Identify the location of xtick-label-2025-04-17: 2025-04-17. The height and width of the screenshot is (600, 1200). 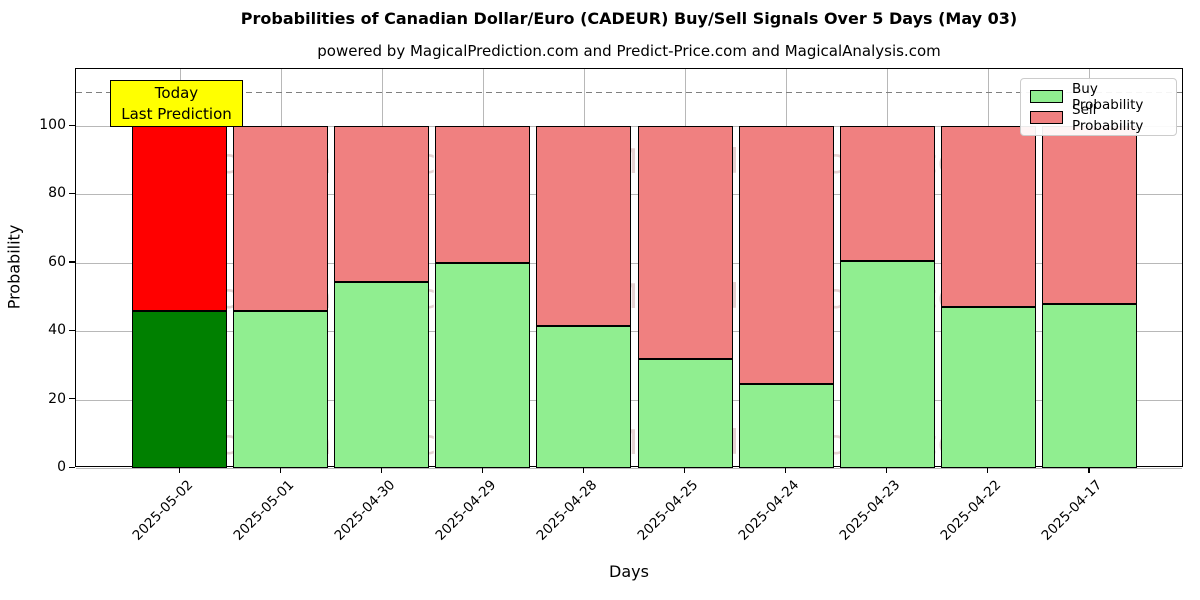
(1072, 510).